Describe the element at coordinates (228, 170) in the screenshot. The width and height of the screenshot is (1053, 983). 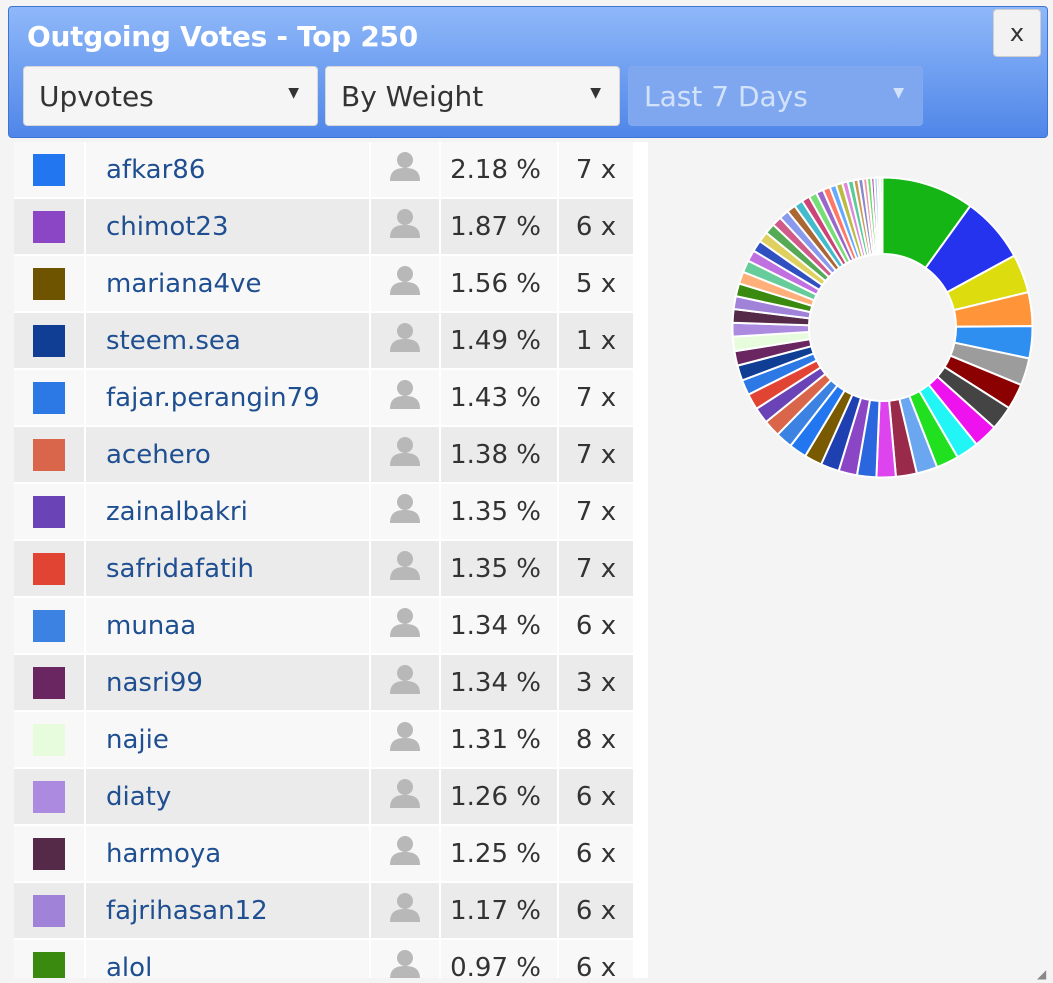
I see `account-link: afkar86` at that location.